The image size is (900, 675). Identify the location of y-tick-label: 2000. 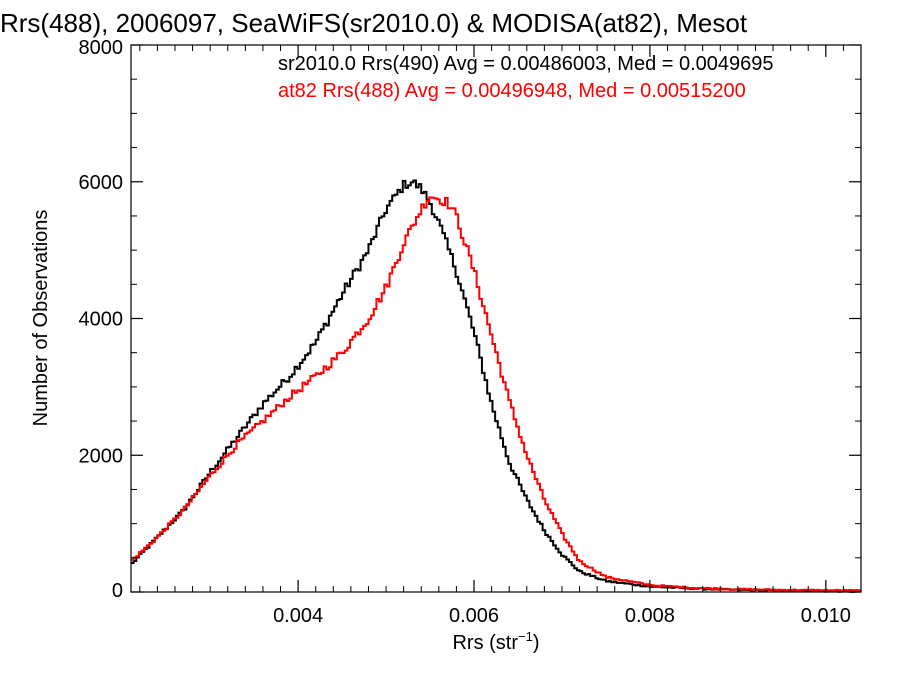
(101, 456).